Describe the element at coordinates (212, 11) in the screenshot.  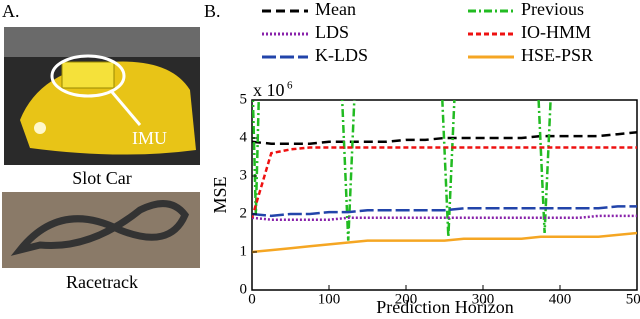
I see `panel-label: B.` at that location.